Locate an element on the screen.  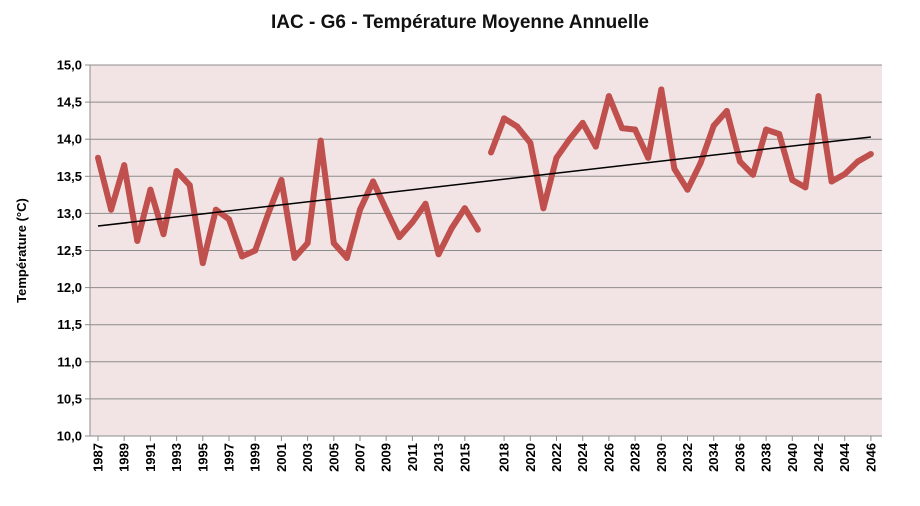
y-tick-label: 10,5 is located at coordinates (69, 398).